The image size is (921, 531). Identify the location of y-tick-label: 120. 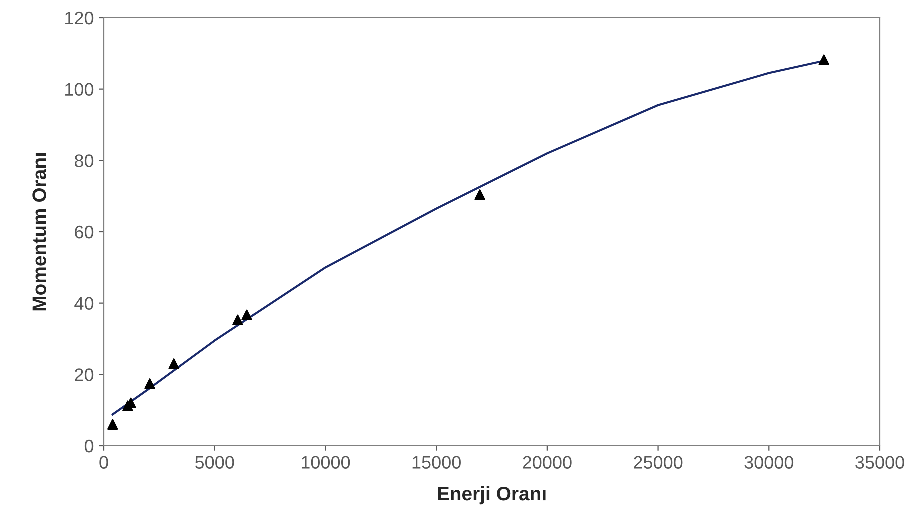
(80, 18).